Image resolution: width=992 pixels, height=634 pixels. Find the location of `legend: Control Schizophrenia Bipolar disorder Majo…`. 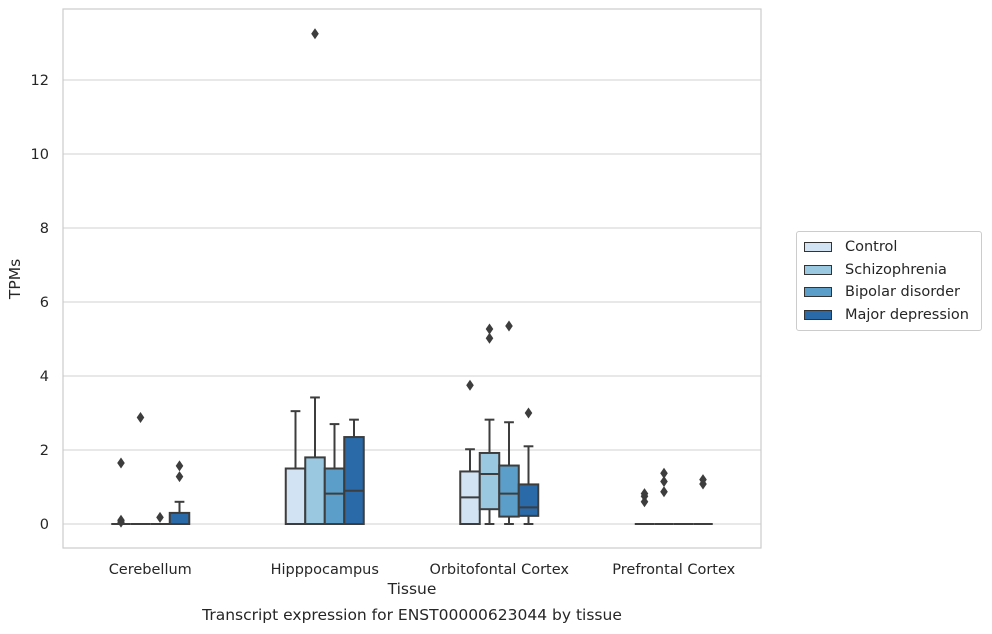

legend: Control Schizophrenia Bipolar disorder Majo… is located at coordinates (889, 281).